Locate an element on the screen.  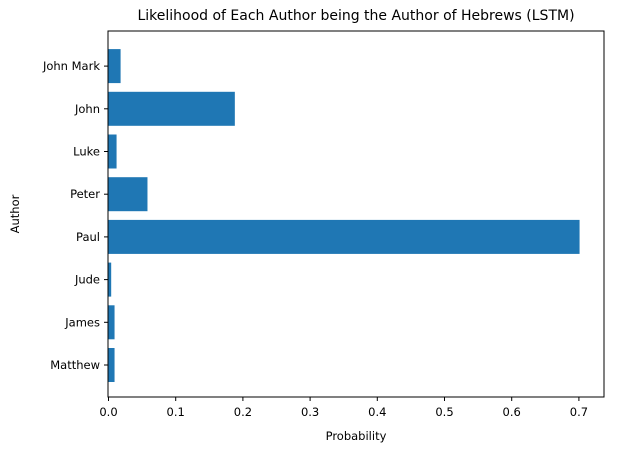
x-tick-label: 0.5 is located at coordinates (444, 412).